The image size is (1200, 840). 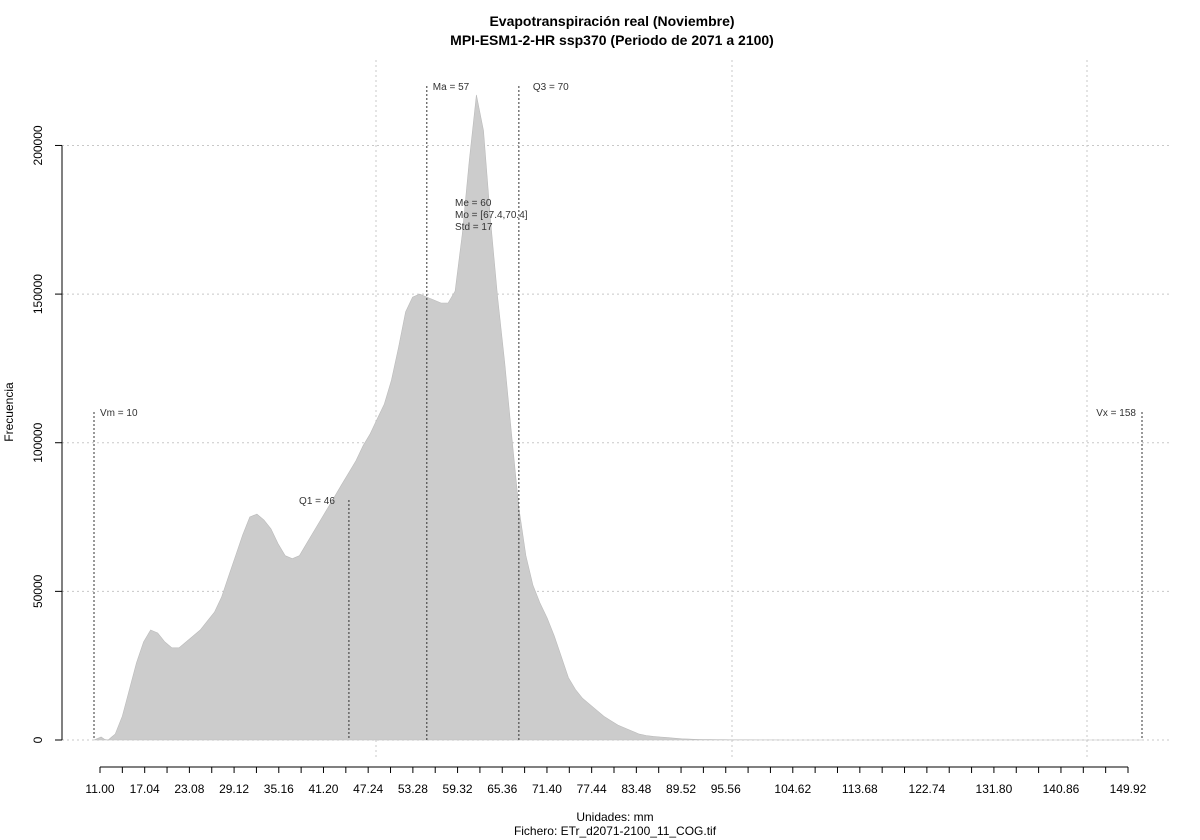 I want to click on file-label: Fichero: ETr_d2071-2100_11_COG.tif, so click(x=615, y=831).